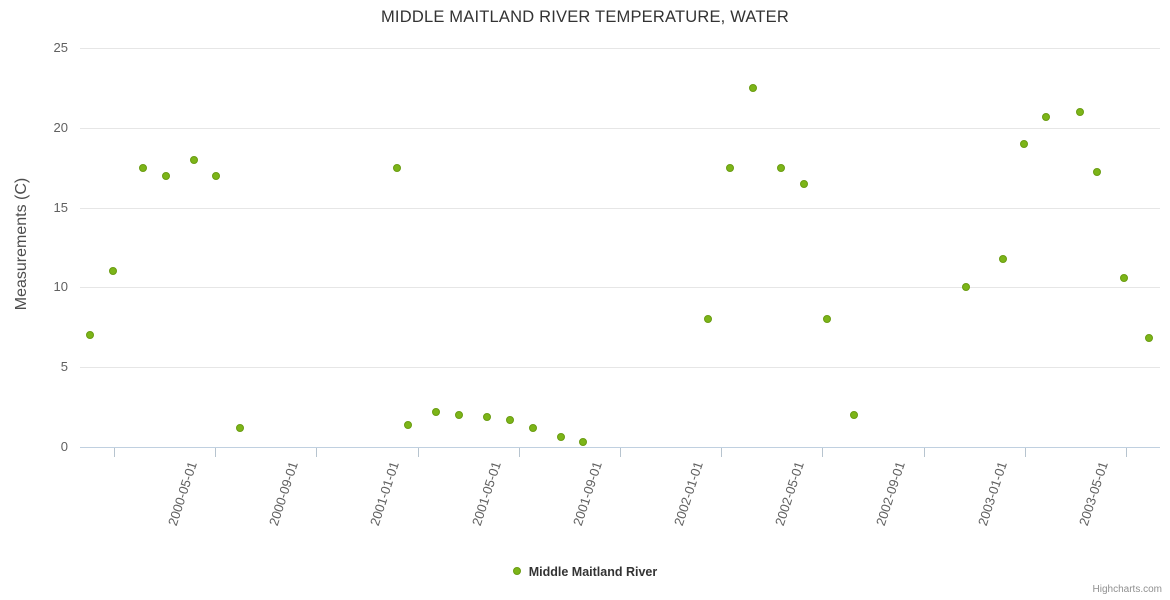  What do you see at coordinates (891, 493) in the screenshot?
I see `x-axis-tick-label: 2002-09-01` at bounding box center [891, 493].